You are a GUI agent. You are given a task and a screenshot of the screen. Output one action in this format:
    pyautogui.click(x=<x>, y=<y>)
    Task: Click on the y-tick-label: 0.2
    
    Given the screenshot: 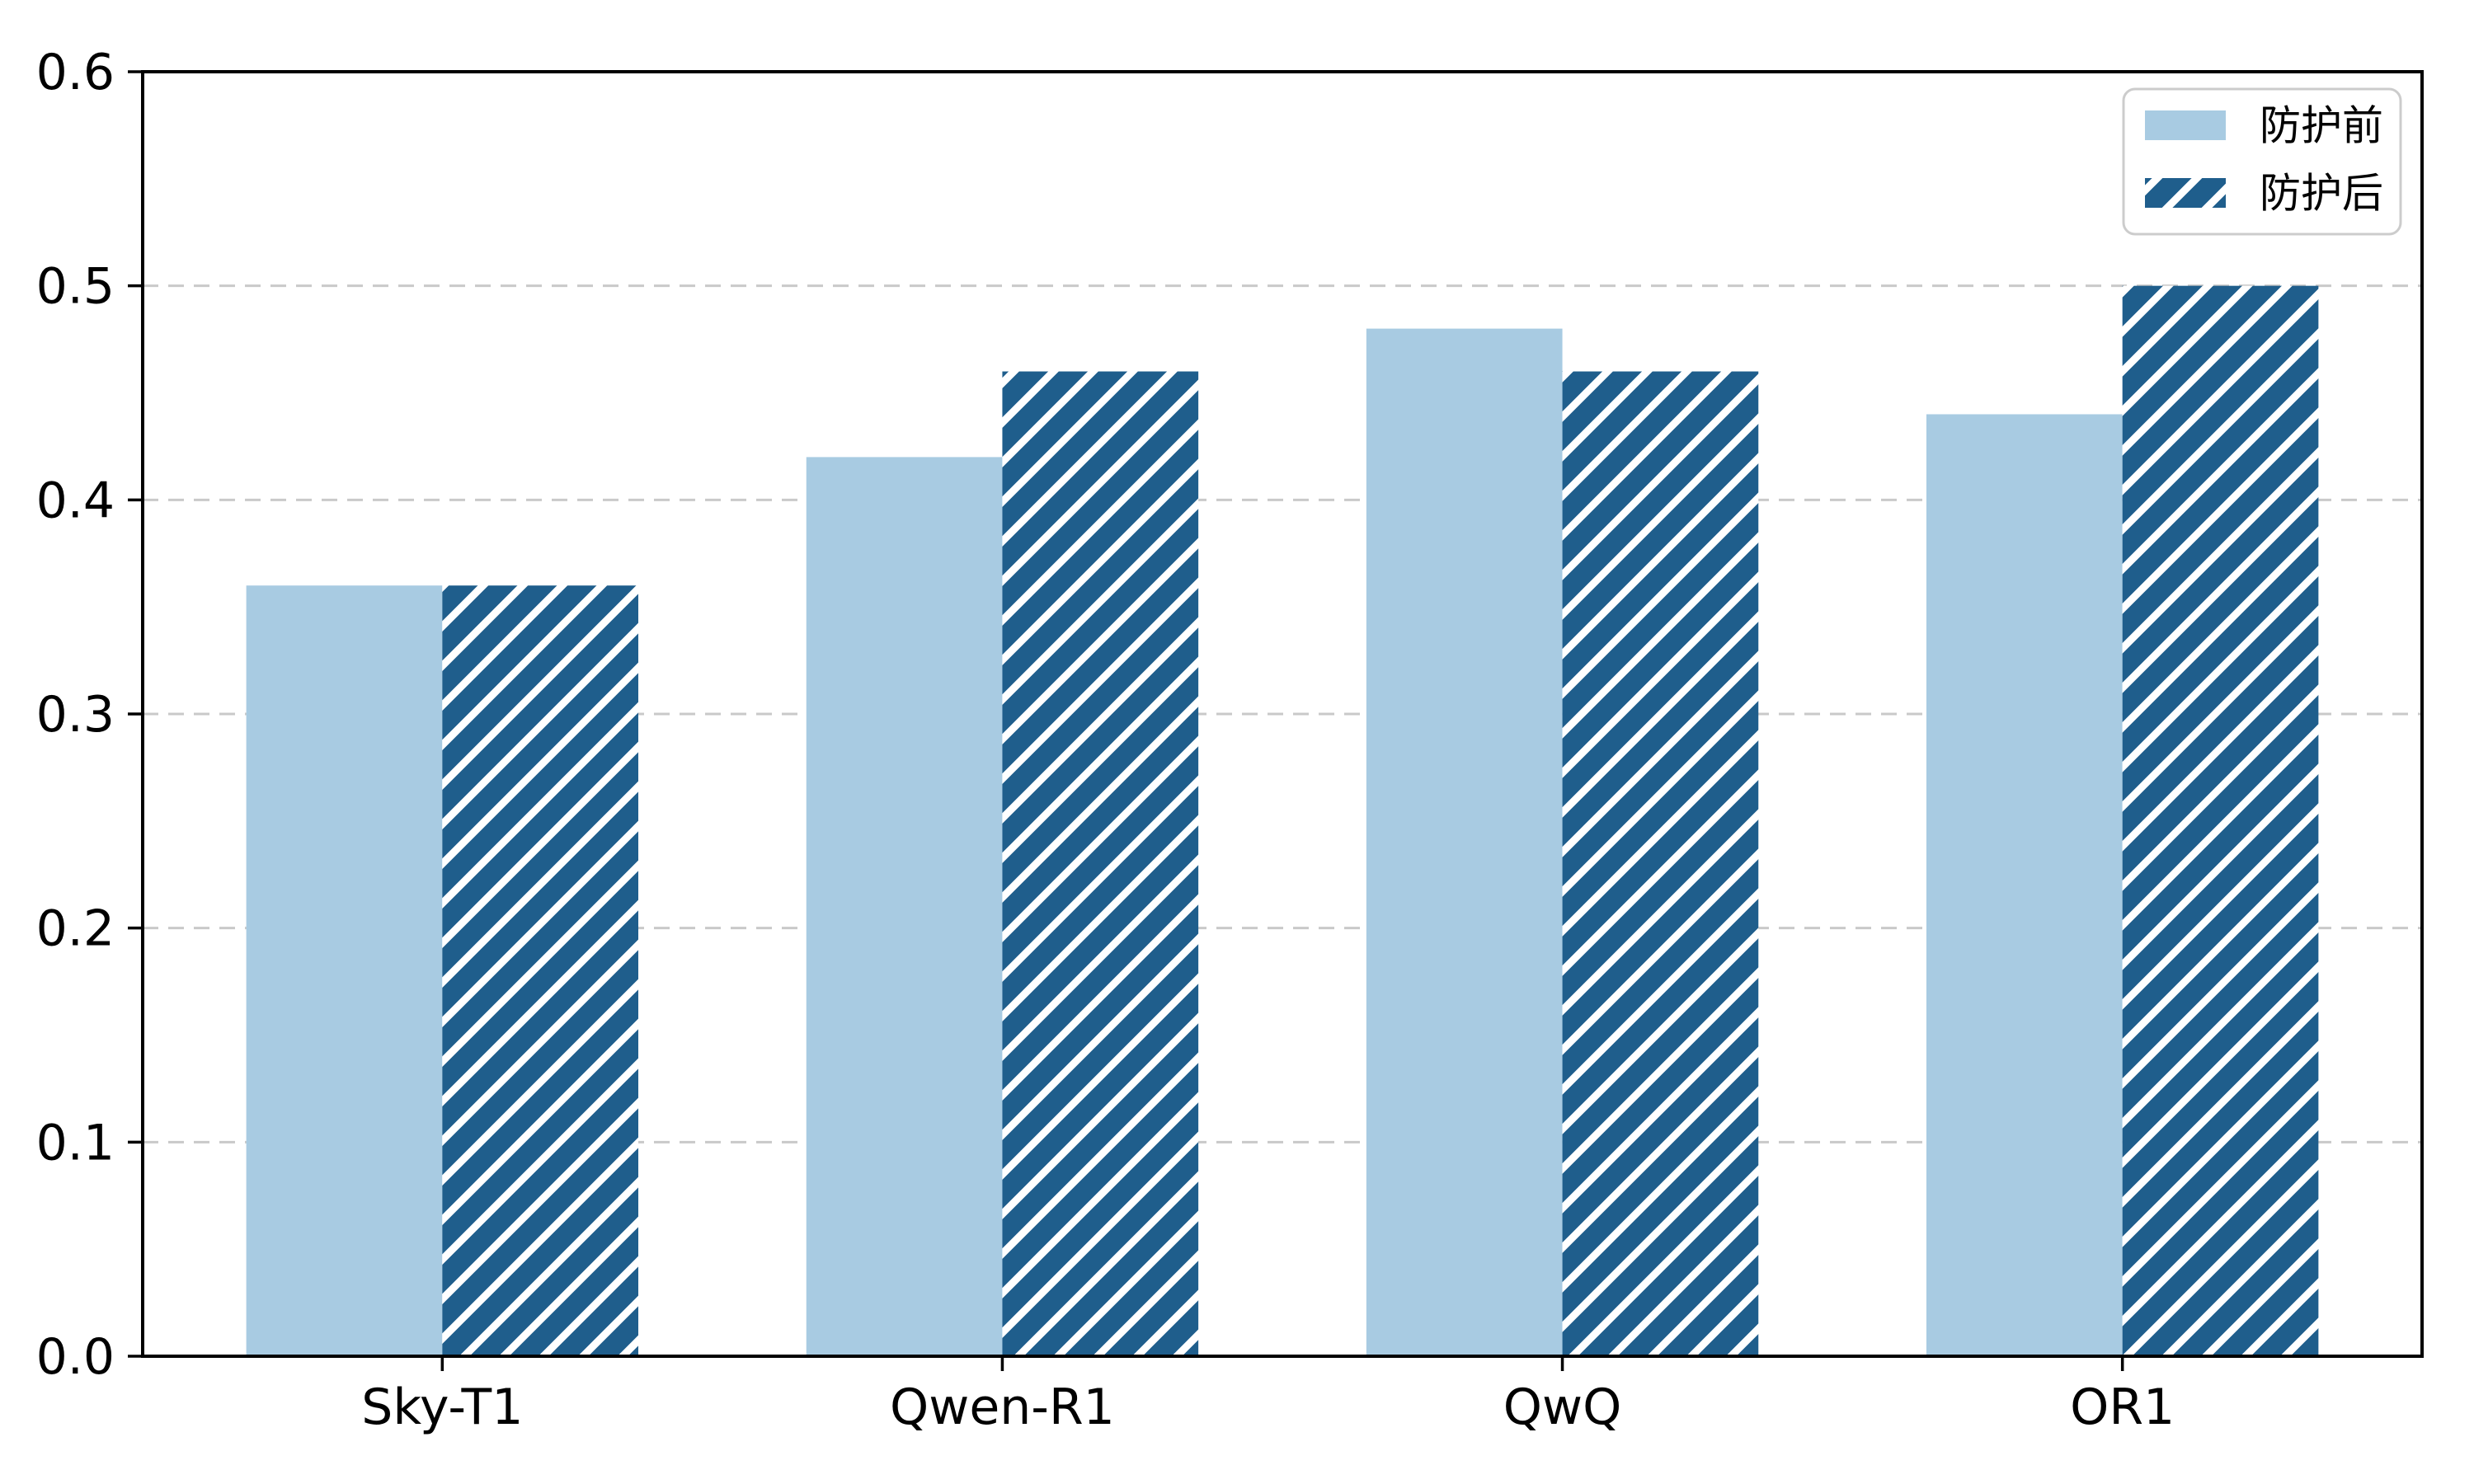 What is the action you would take?
    pyautogui.click(x=75, y=929)
    